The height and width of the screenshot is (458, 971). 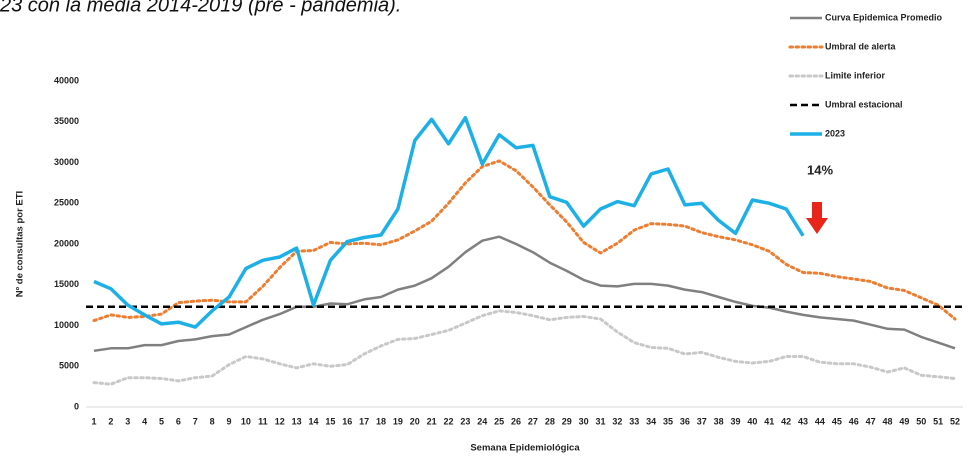 What do you see at coordinates (752, 421) in the screenshot?
I see `x-tick-label: 40` at bounding box center [752, 421].